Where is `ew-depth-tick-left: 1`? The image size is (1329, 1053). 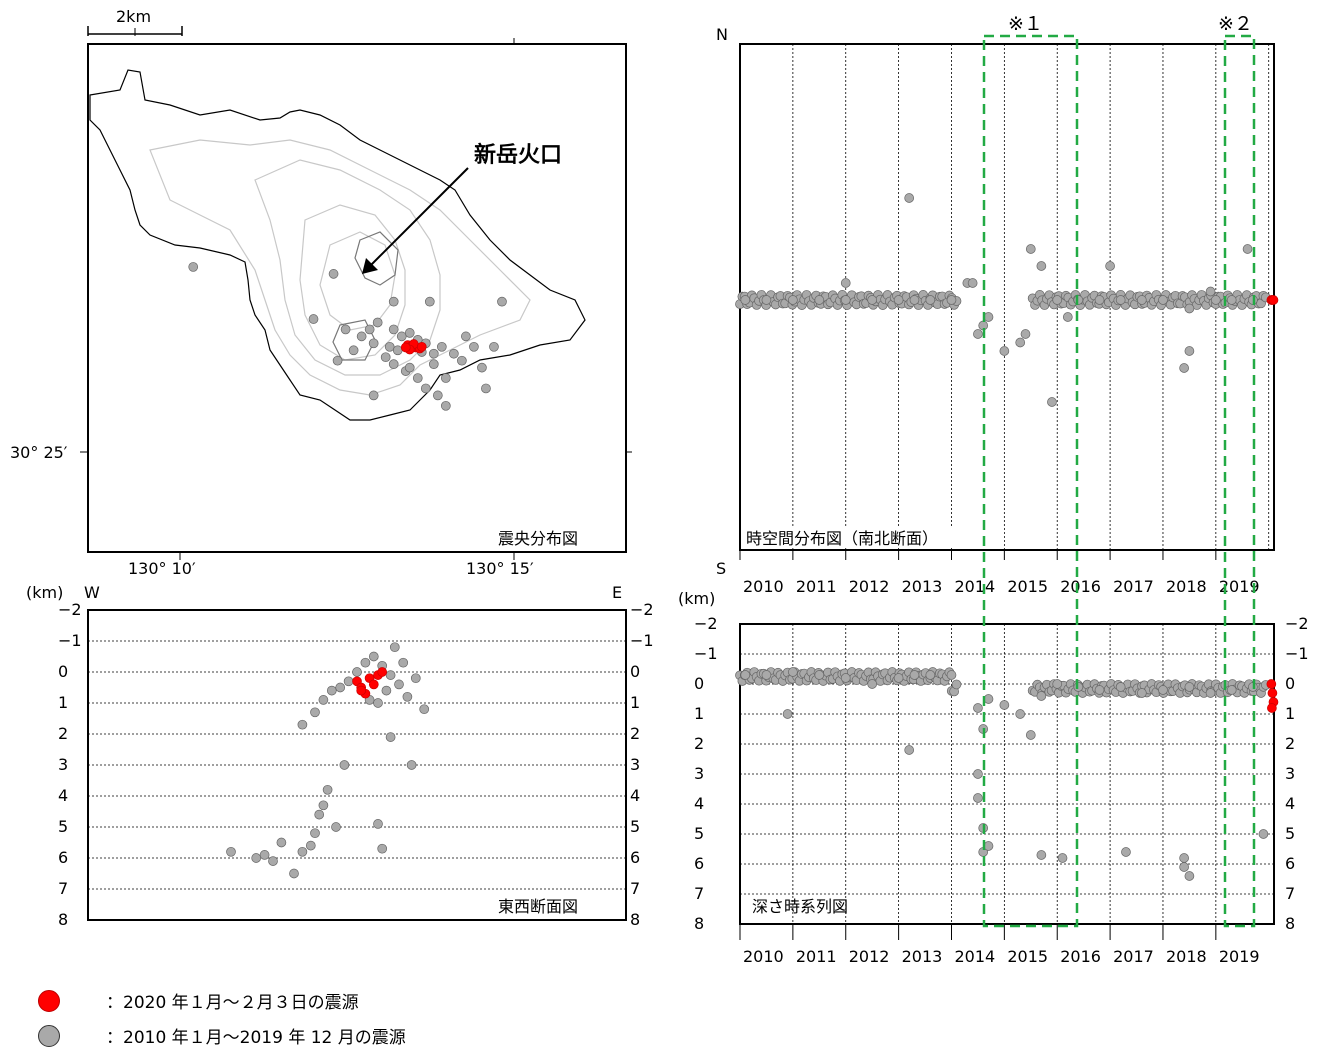 ew-depth-tick-left: 1 is located at coordinates (63, 702).